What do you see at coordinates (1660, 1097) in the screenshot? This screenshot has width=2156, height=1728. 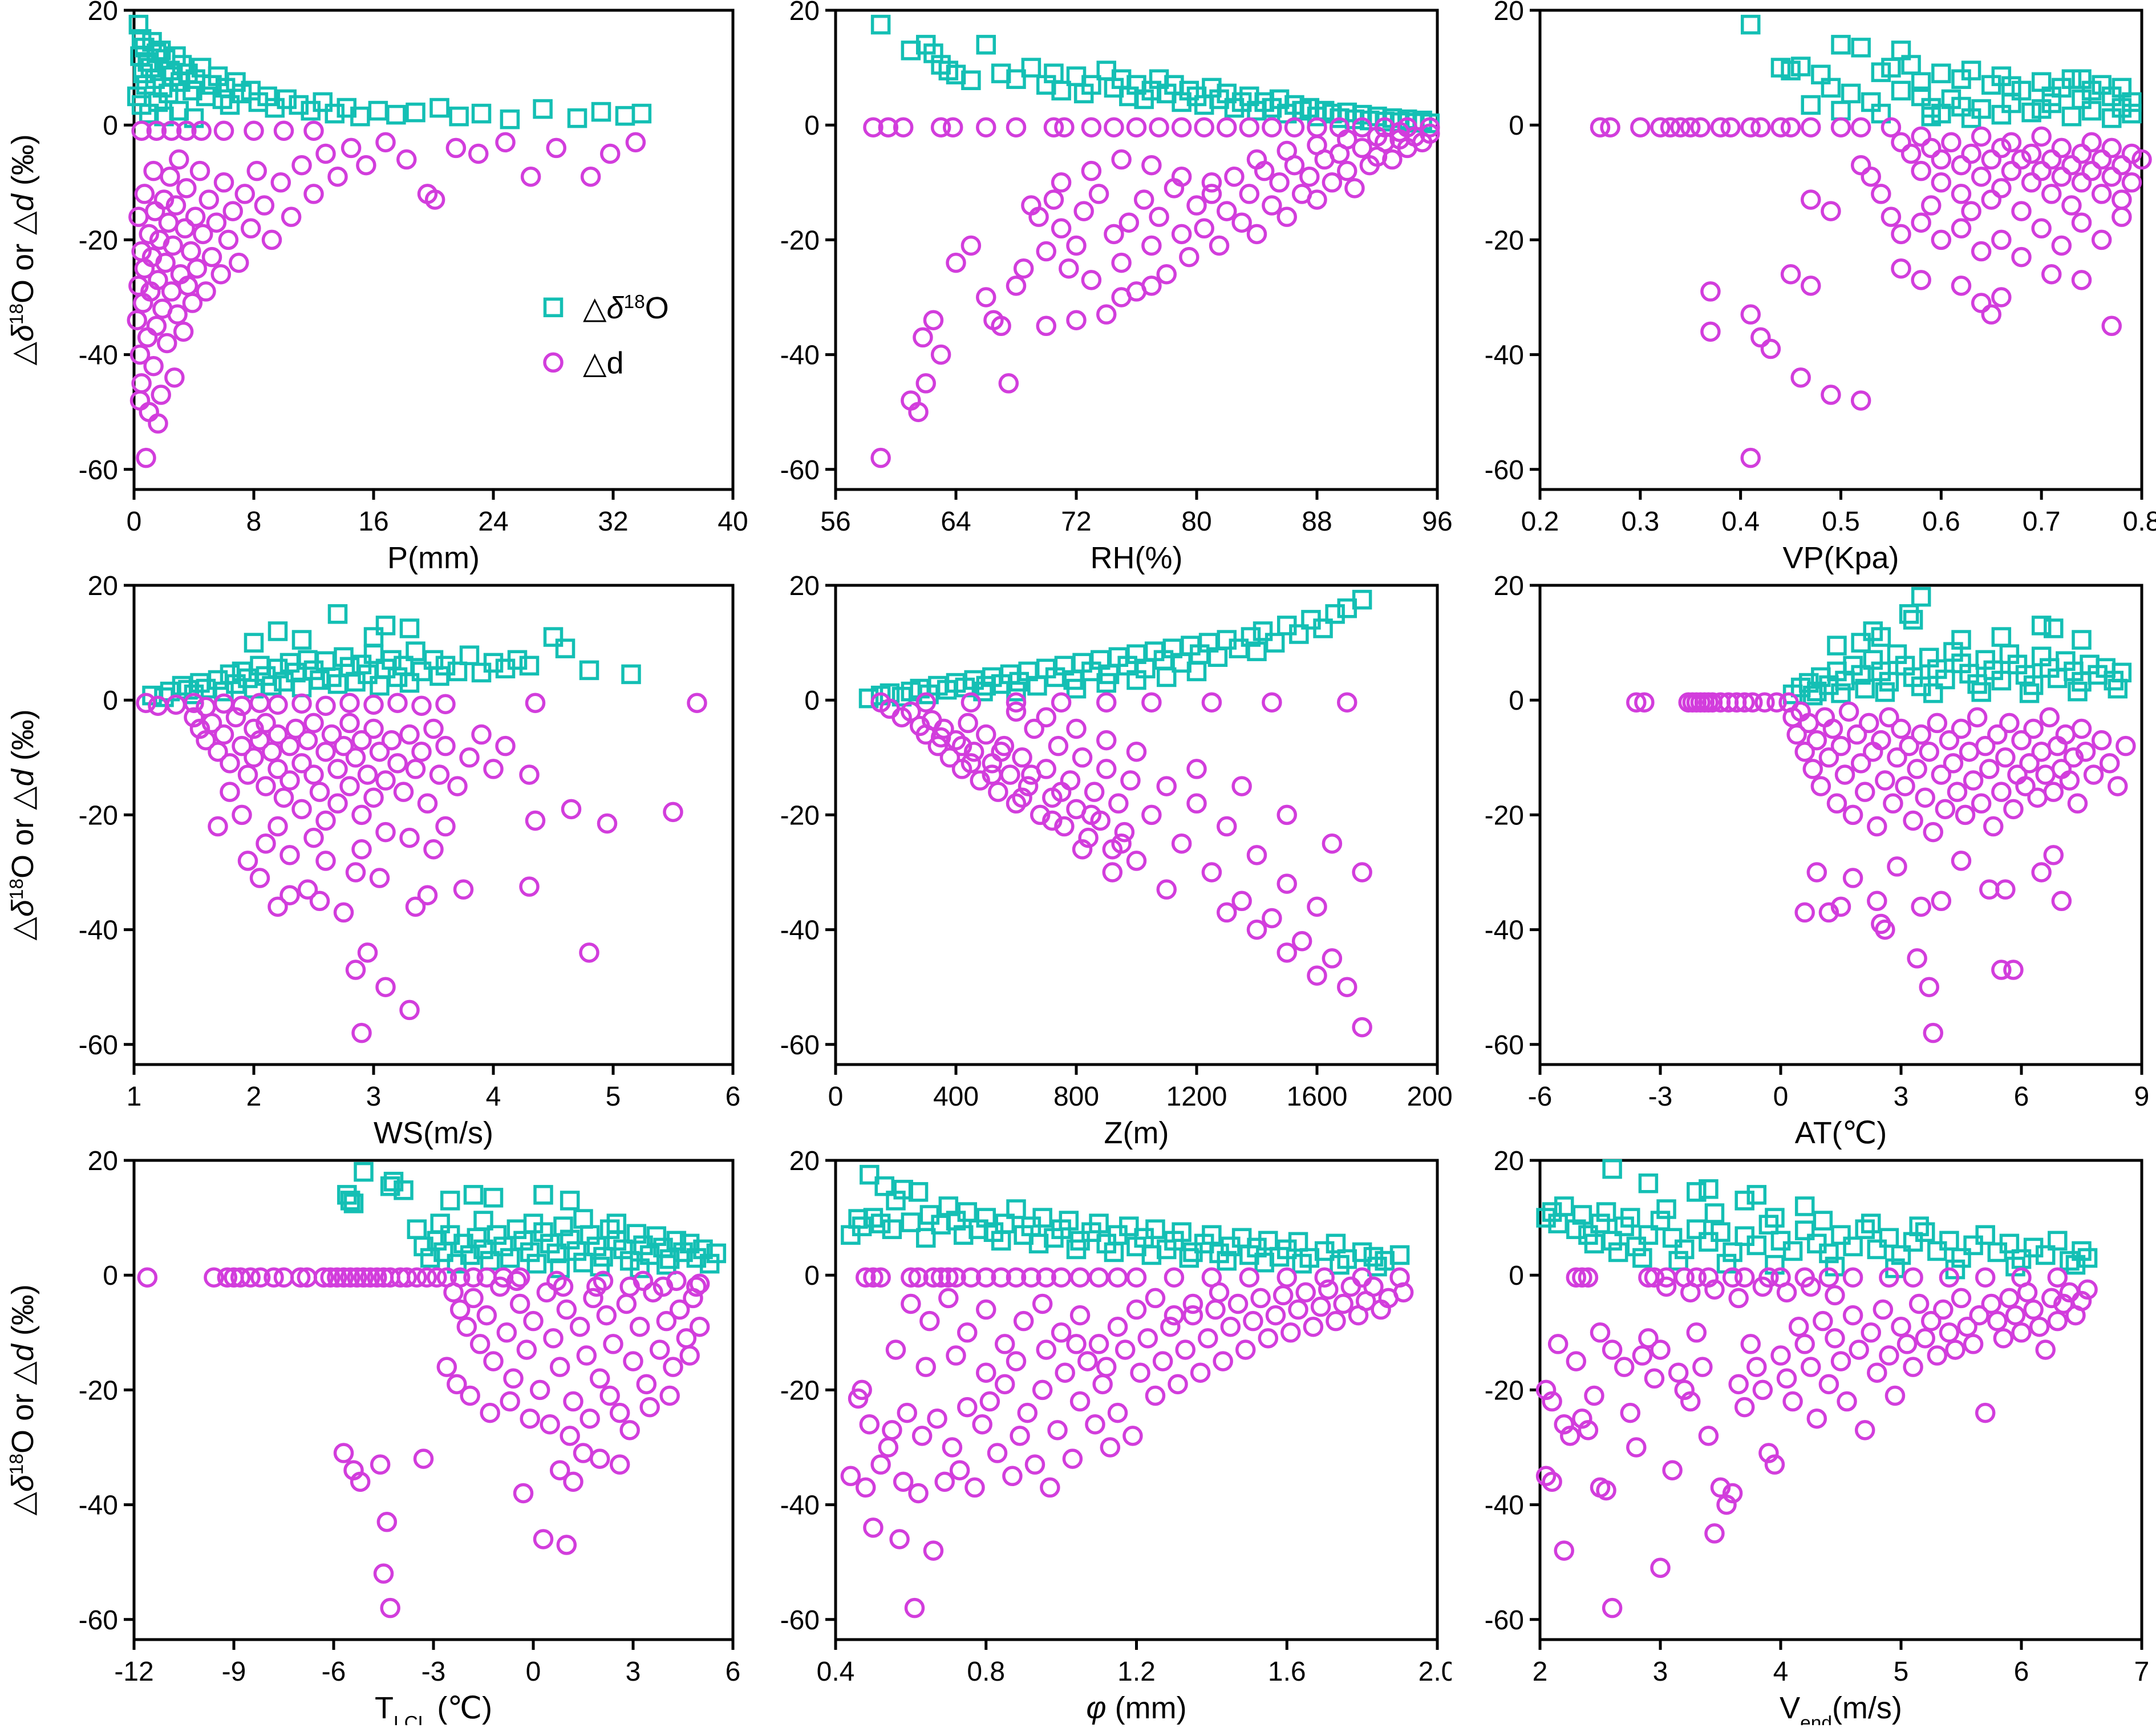 I see `x-tick-label: -3` at bounding box center [1660, 1097].